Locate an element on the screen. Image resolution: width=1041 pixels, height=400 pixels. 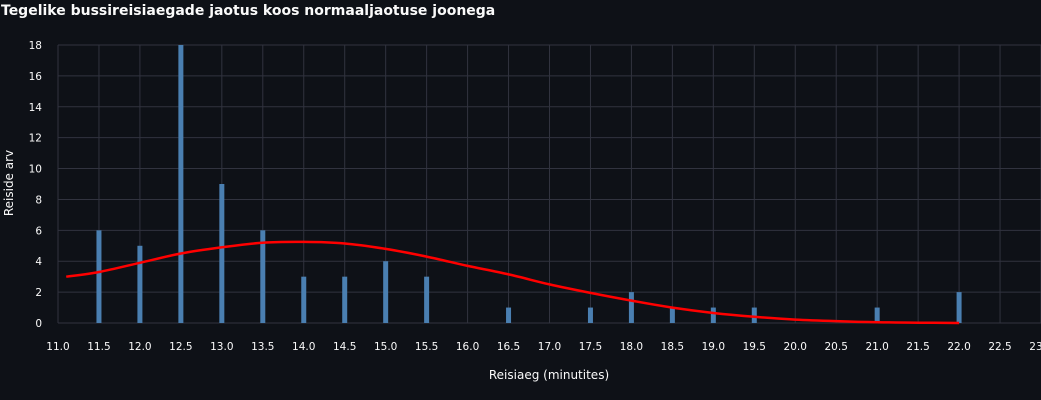
y-tick-label: 8 is located at coordinates (38, 200).